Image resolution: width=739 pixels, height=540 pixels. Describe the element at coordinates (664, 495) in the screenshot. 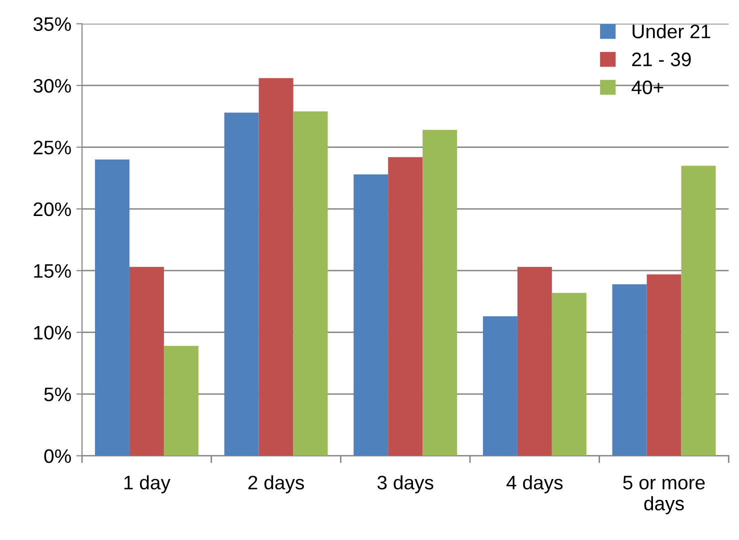

I see `x-tick-label: 5 or more days` at that location.